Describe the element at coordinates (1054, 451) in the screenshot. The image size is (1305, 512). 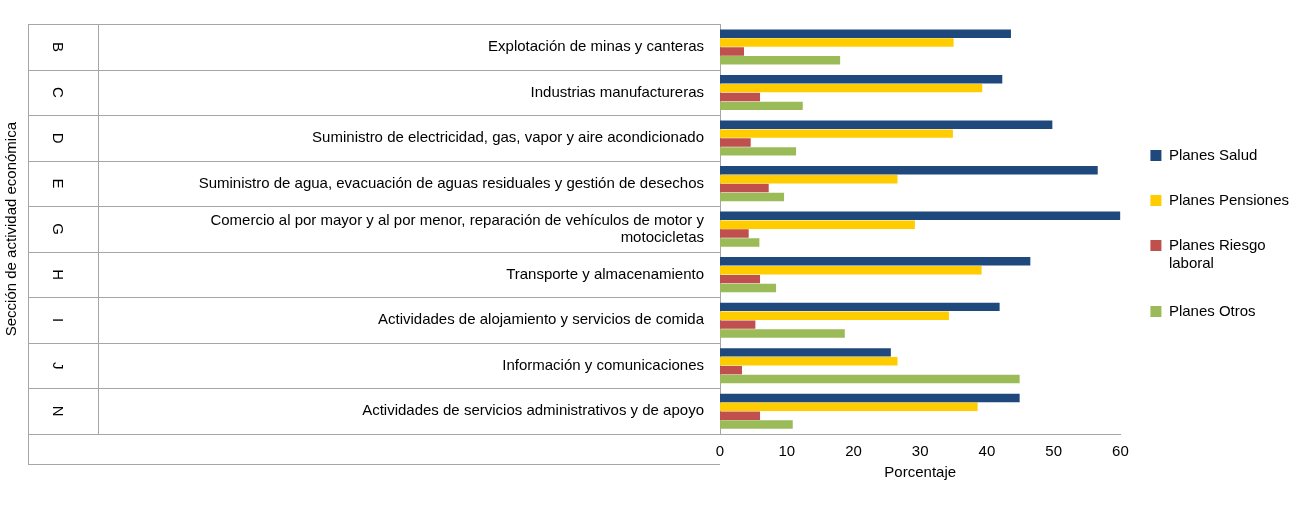
I see `x-tick-label: 50` at that location.